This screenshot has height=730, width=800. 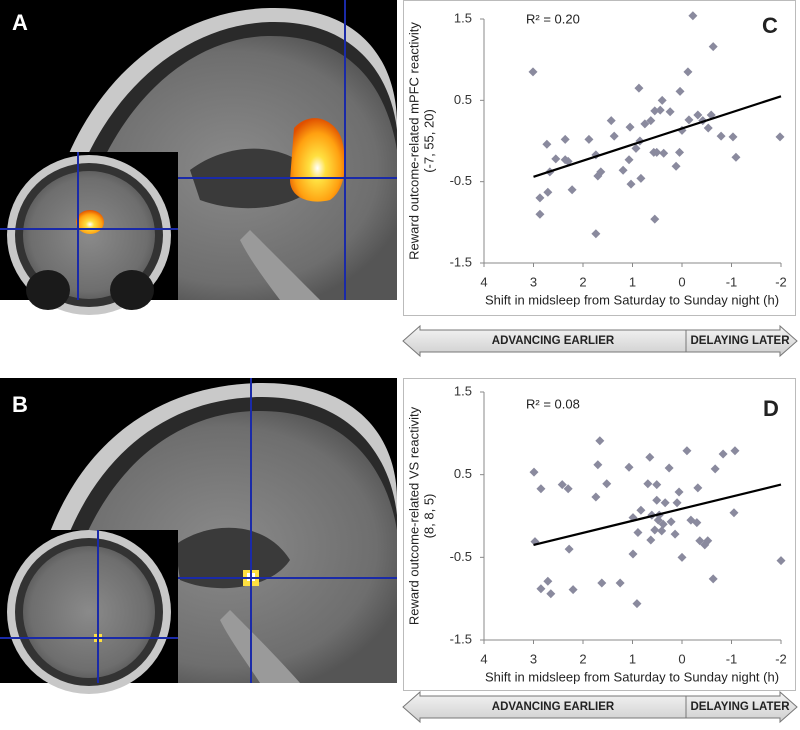 What do you see at coordinates (413, 515) in the screenshot?
I see `y-axis-label: Reward outcome-related VS reactivity` at bounding box center [413, 515].